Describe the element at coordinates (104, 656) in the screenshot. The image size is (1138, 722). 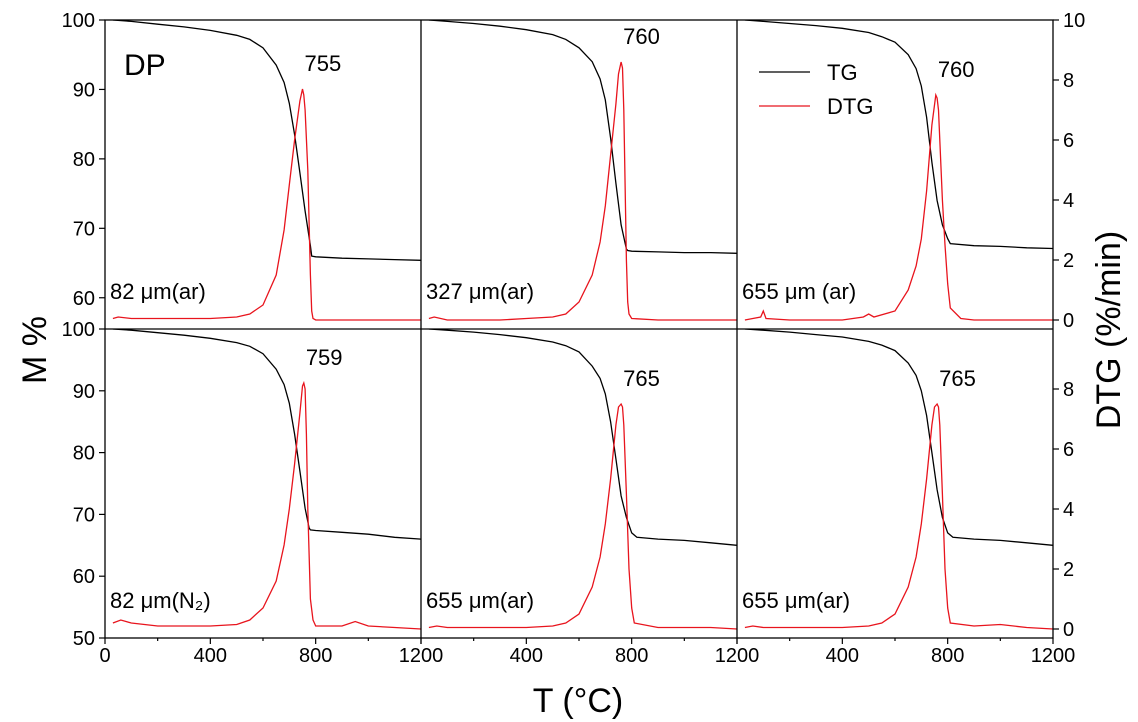
I see `x-tick-label: 0` at that location.